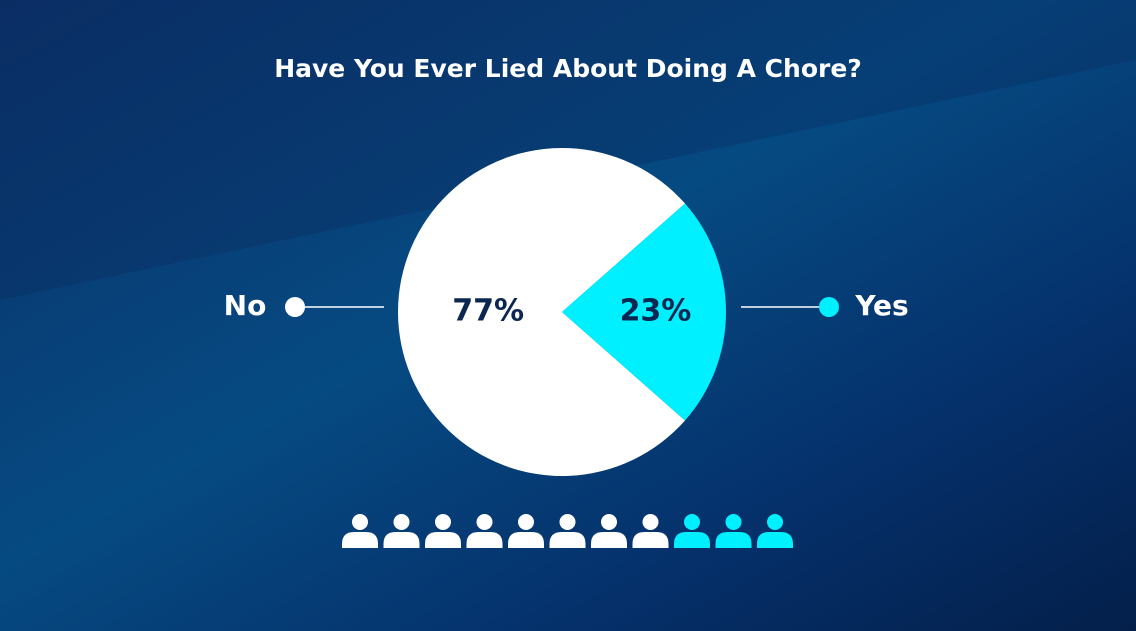 Image resolution: width=1136 pixels, height=631 pixels. What do you see at coordinates (567, 531) in the screenshot?
I see `people-icons` at bounding box center [567, 531].